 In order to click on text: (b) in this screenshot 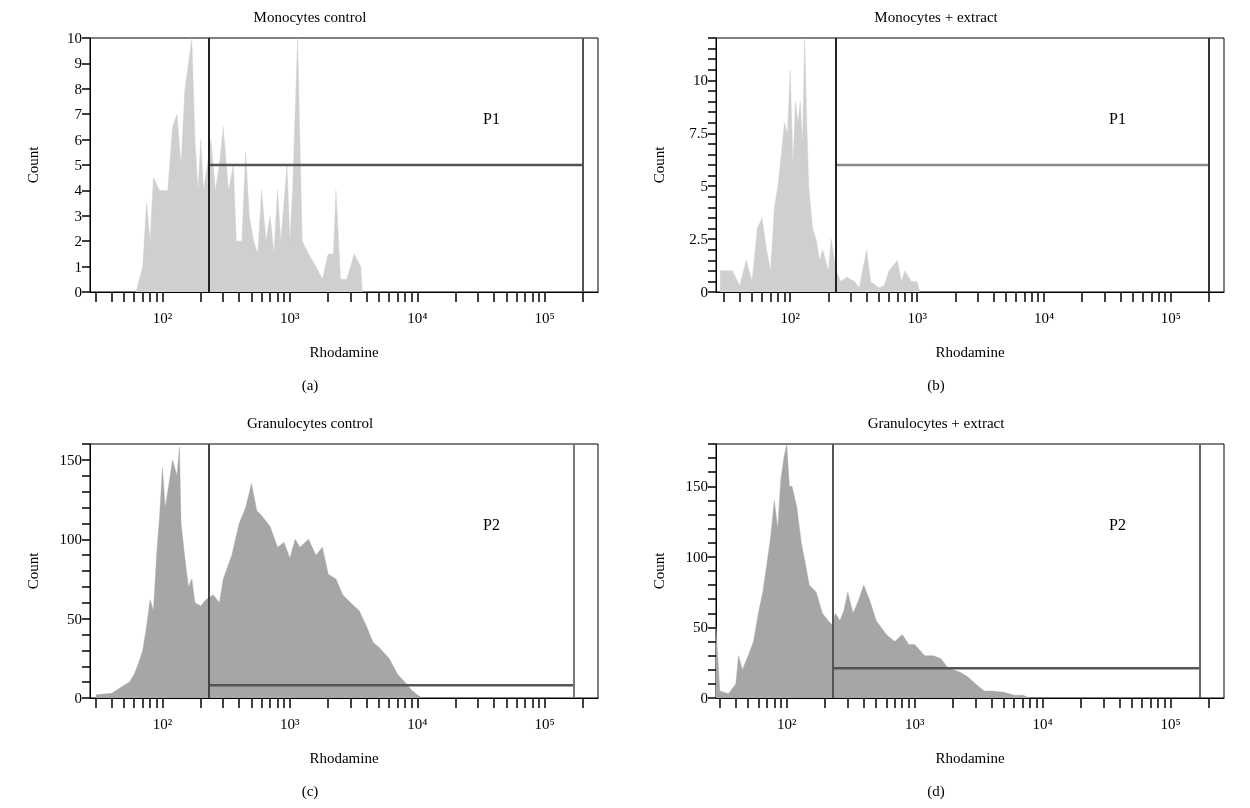, I will do `click(936, 385)`.